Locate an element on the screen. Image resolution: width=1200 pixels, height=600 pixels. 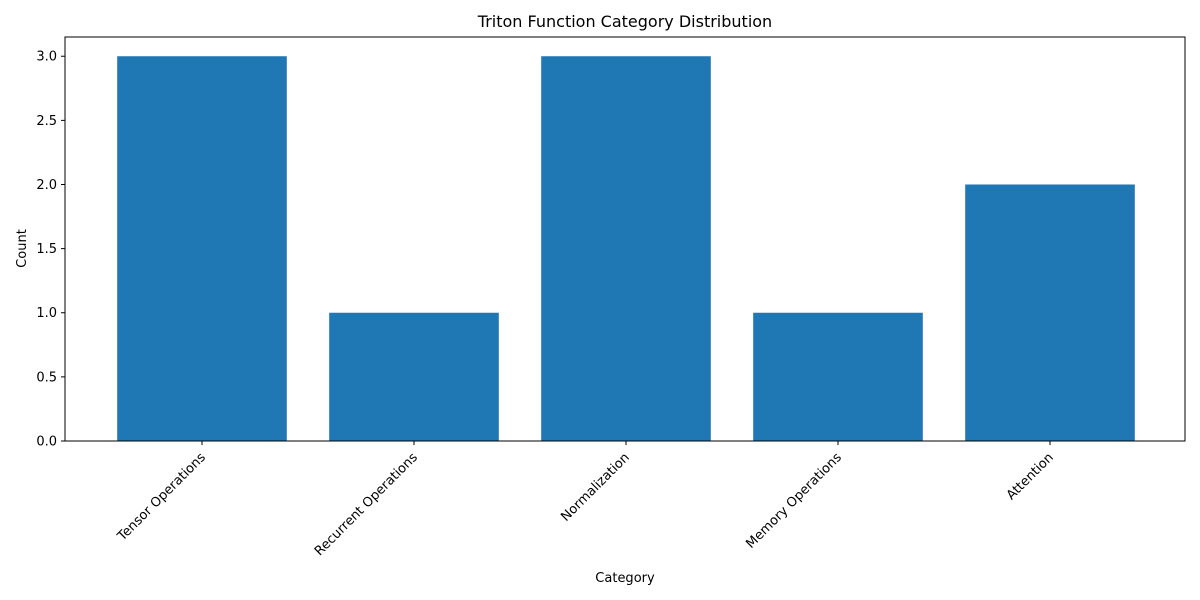
y-tick-label: 2.5 is located at coordinates (46, 121).